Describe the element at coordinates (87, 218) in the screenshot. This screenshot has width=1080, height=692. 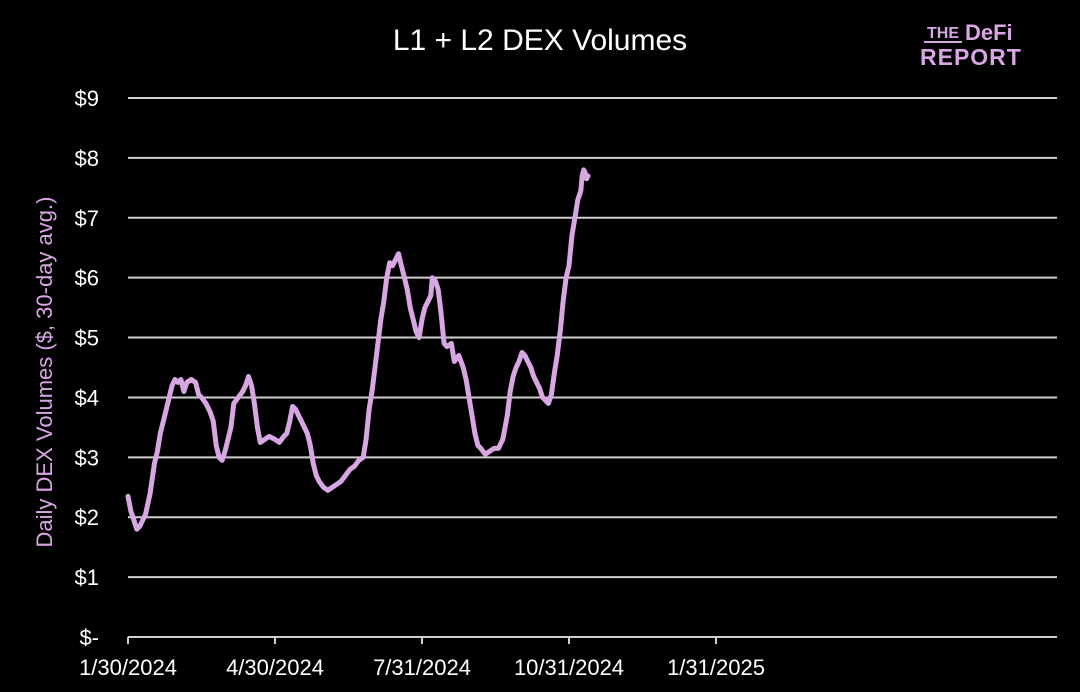
I see `y-tick-label: $7` at that location.